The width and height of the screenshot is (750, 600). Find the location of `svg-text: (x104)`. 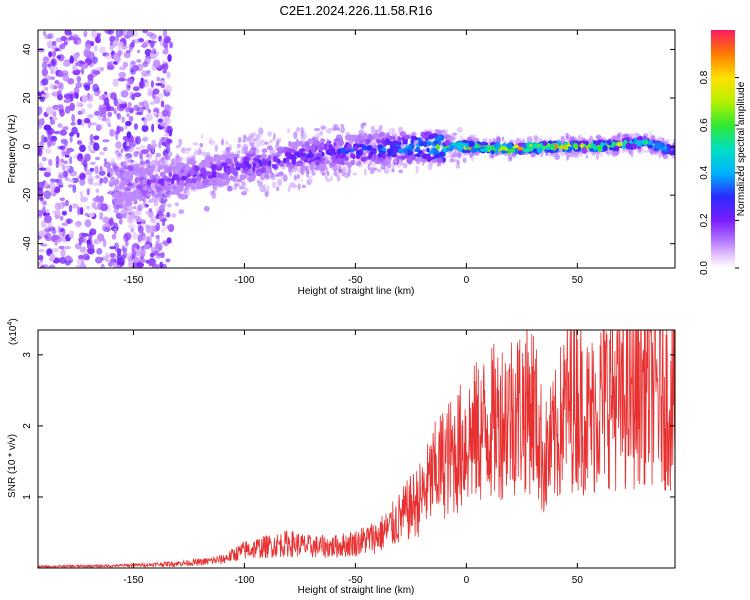

svg-text: (x104) is located at coordinates (13, 331).